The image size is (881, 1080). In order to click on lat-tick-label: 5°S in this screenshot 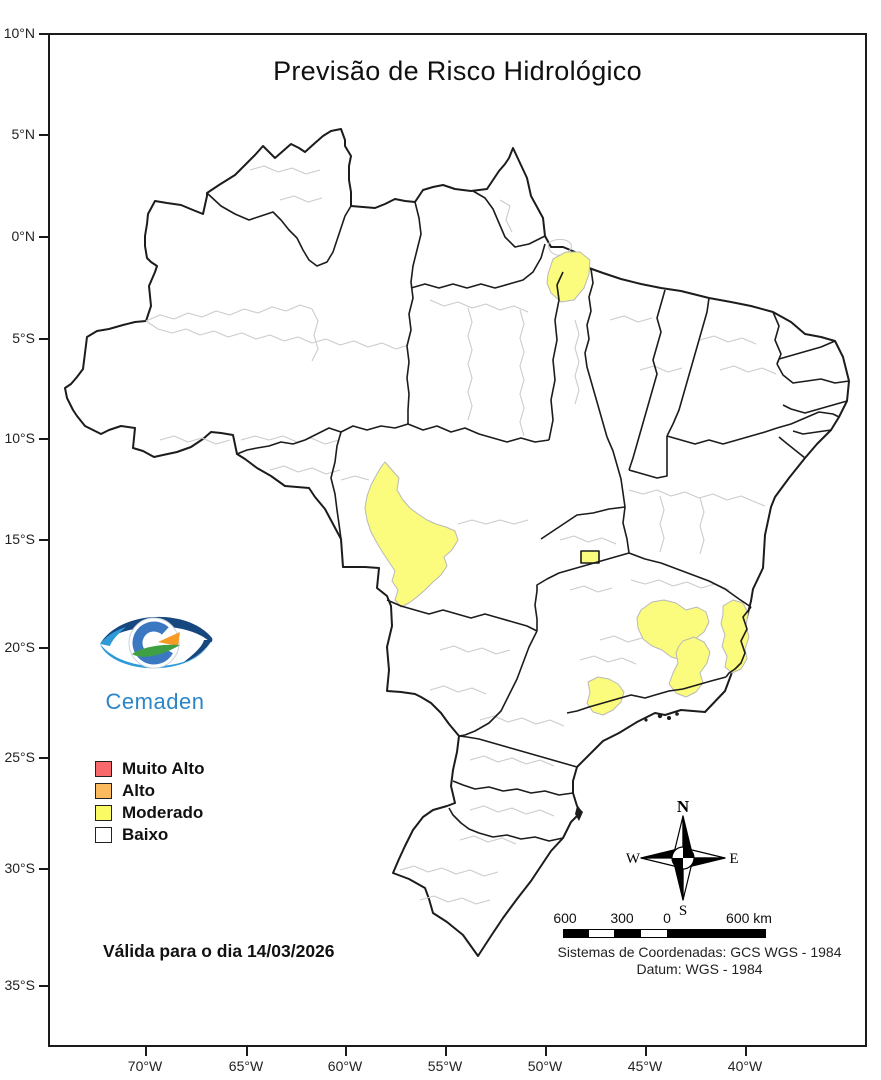, I will do `click(23, 338)`.